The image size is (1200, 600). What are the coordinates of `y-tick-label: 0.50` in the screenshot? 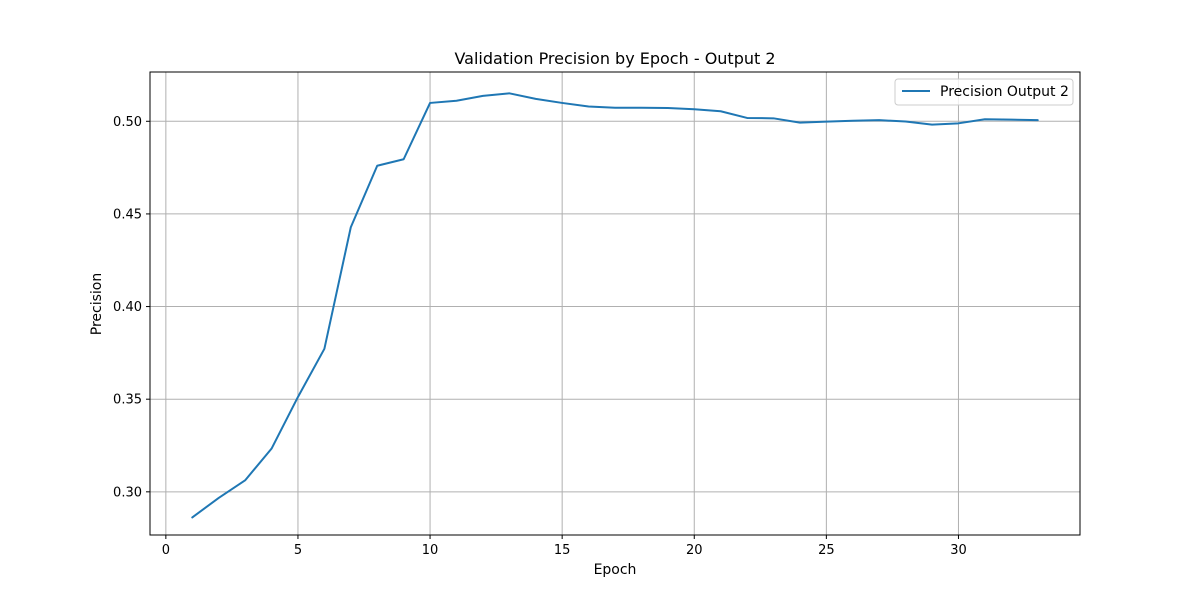 It's located at (127, 122).